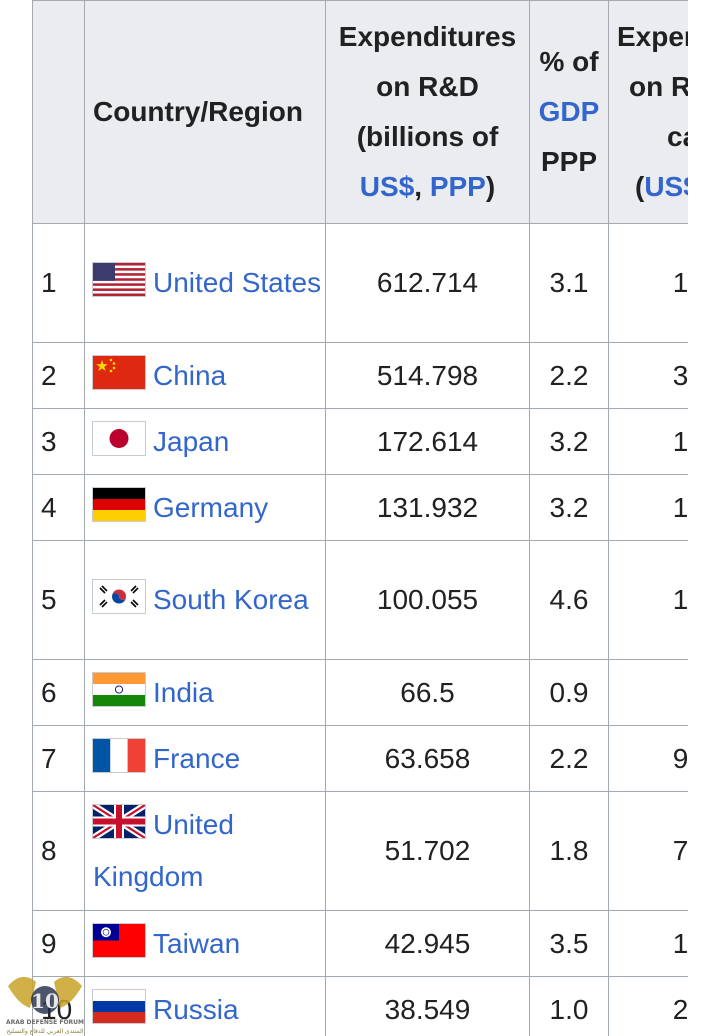  What do you see at coordinates (119, 755) in the screenshot?
I see `france-flag-icon` at bounding box center [119, 755].